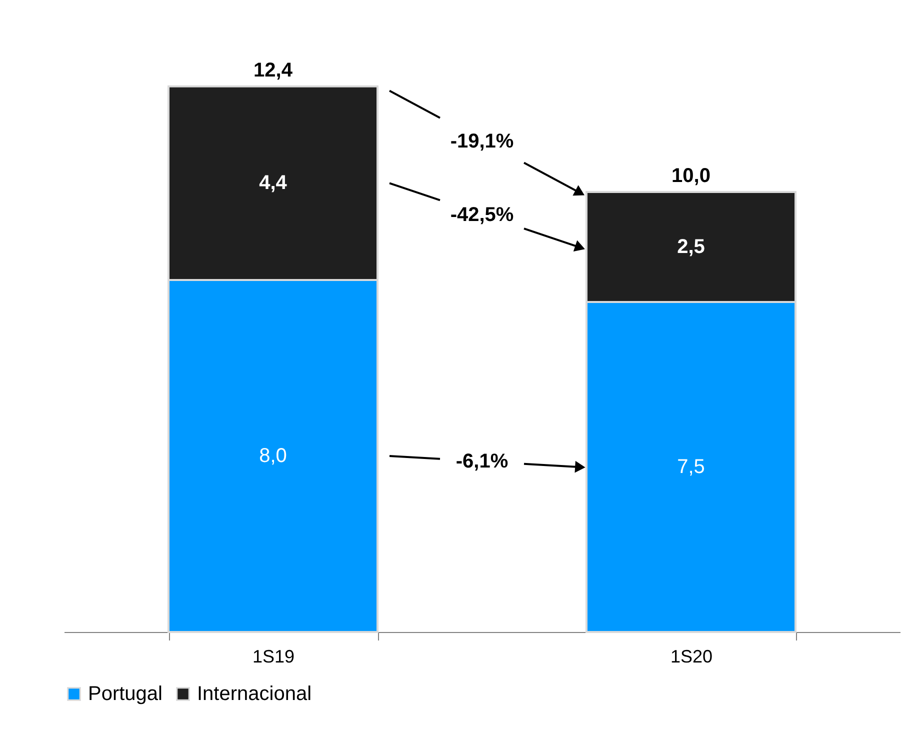 The height and width of the screenshot is (740, 920). Describe the element at coordinates (691, 467) in the screenshot. I see `data-label: 7,5` at that location.